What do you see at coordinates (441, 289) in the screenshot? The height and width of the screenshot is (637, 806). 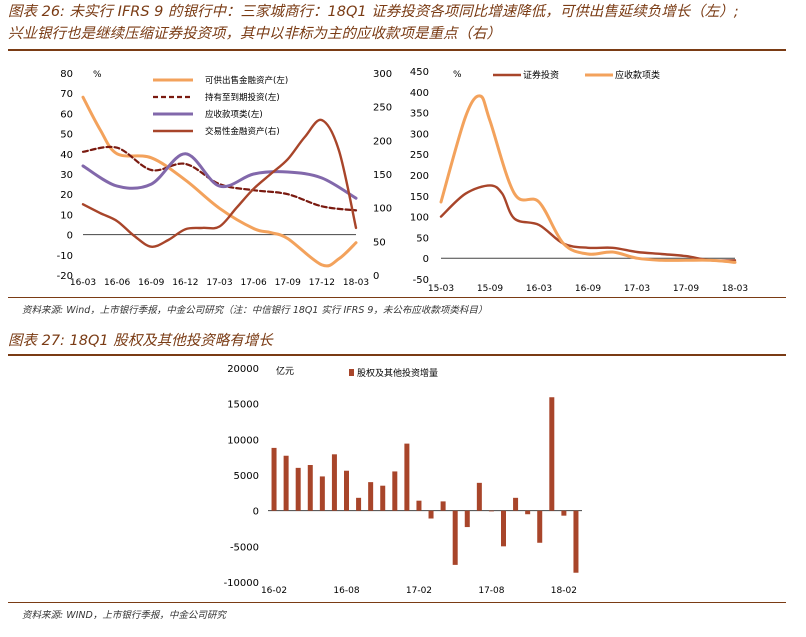 I see `right-x-tick: 15-03` at bounding box center [441, 289].